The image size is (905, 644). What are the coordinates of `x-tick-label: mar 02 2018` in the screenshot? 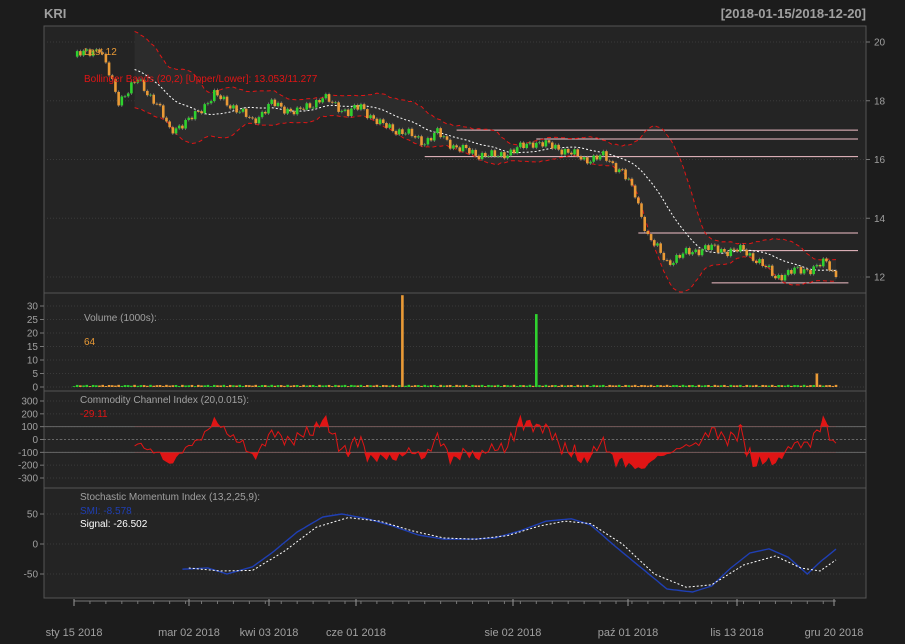 It's located at (189, 633).